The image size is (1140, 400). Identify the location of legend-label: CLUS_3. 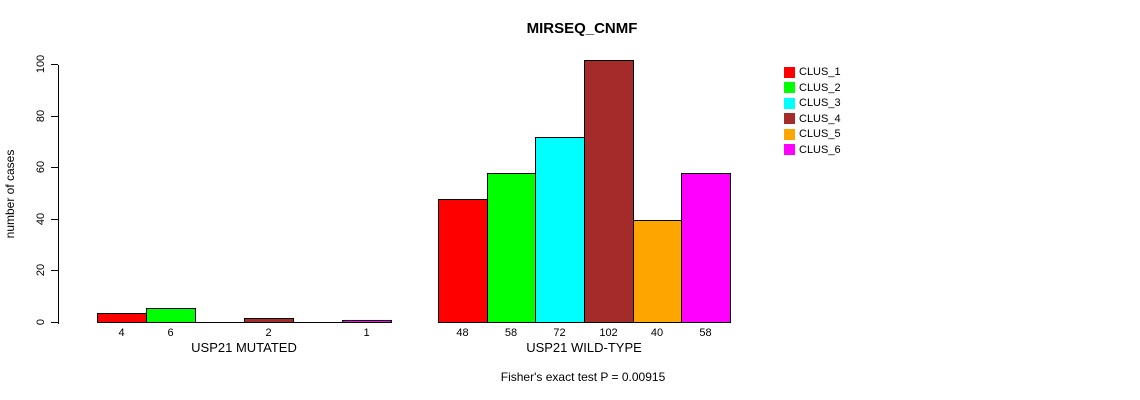
(820, 103).